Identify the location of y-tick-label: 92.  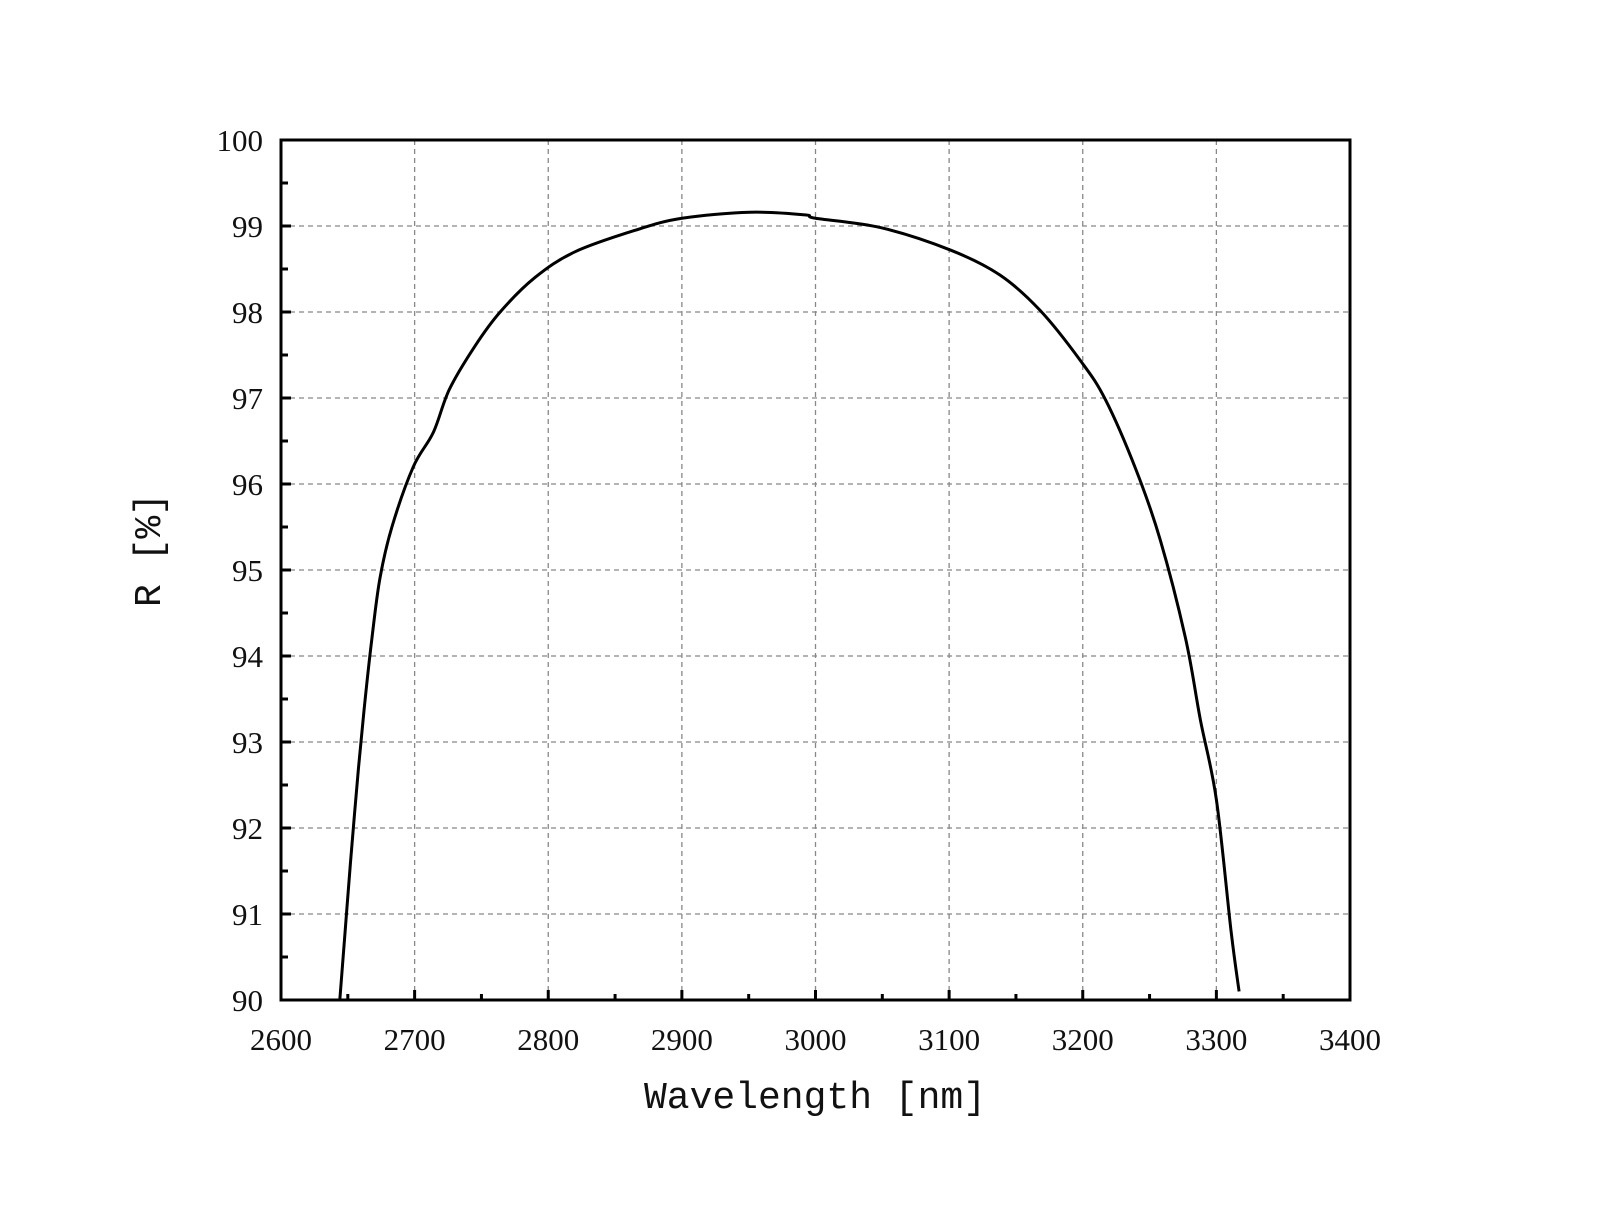
(247, 828).